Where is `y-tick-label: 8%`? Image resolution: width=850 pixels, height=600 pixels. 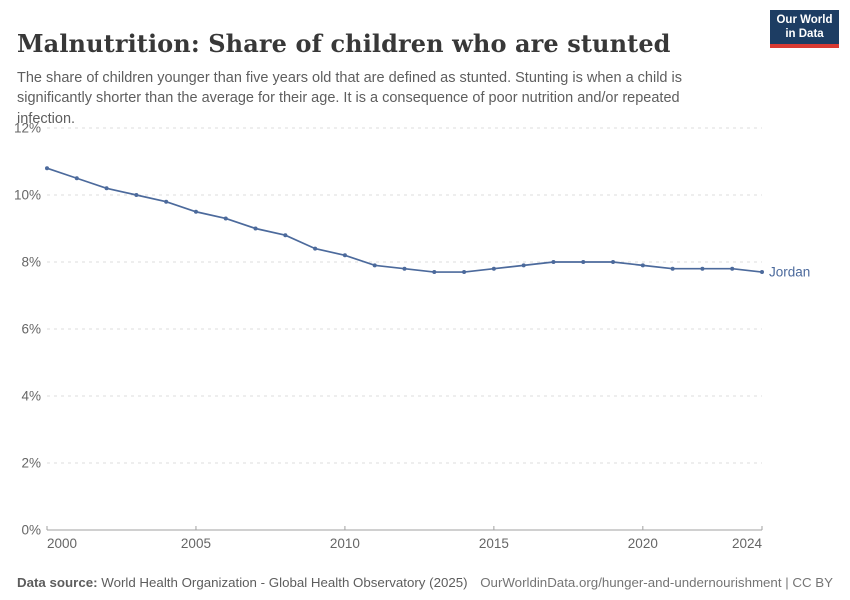 y-tick-label: 8% is located at coordinates (31, 262).